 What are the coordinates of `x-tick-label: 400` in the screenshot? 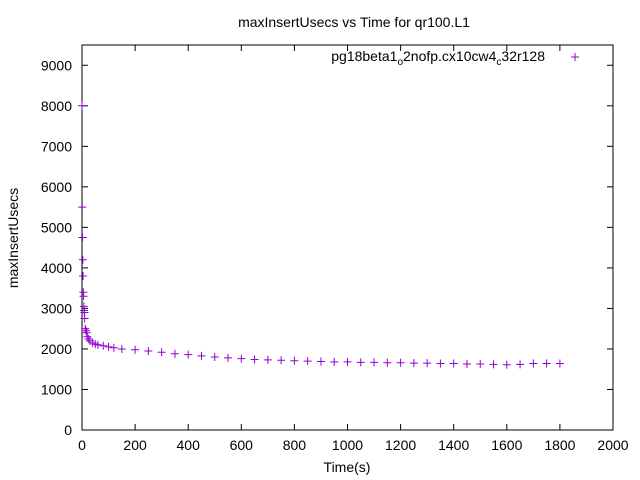 It's located at (189, 445).